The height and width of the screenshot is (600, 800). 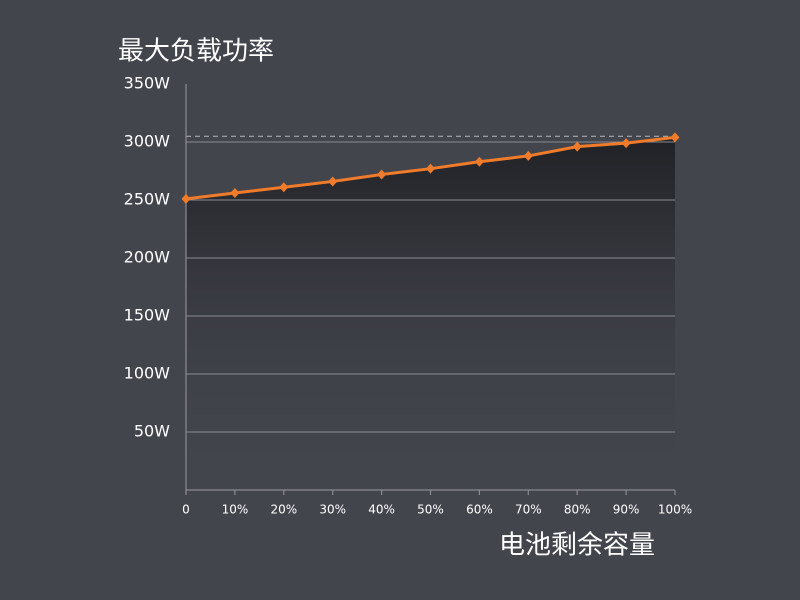 I want to click on y-tick-label: 150W, so click(x=147, y=315).